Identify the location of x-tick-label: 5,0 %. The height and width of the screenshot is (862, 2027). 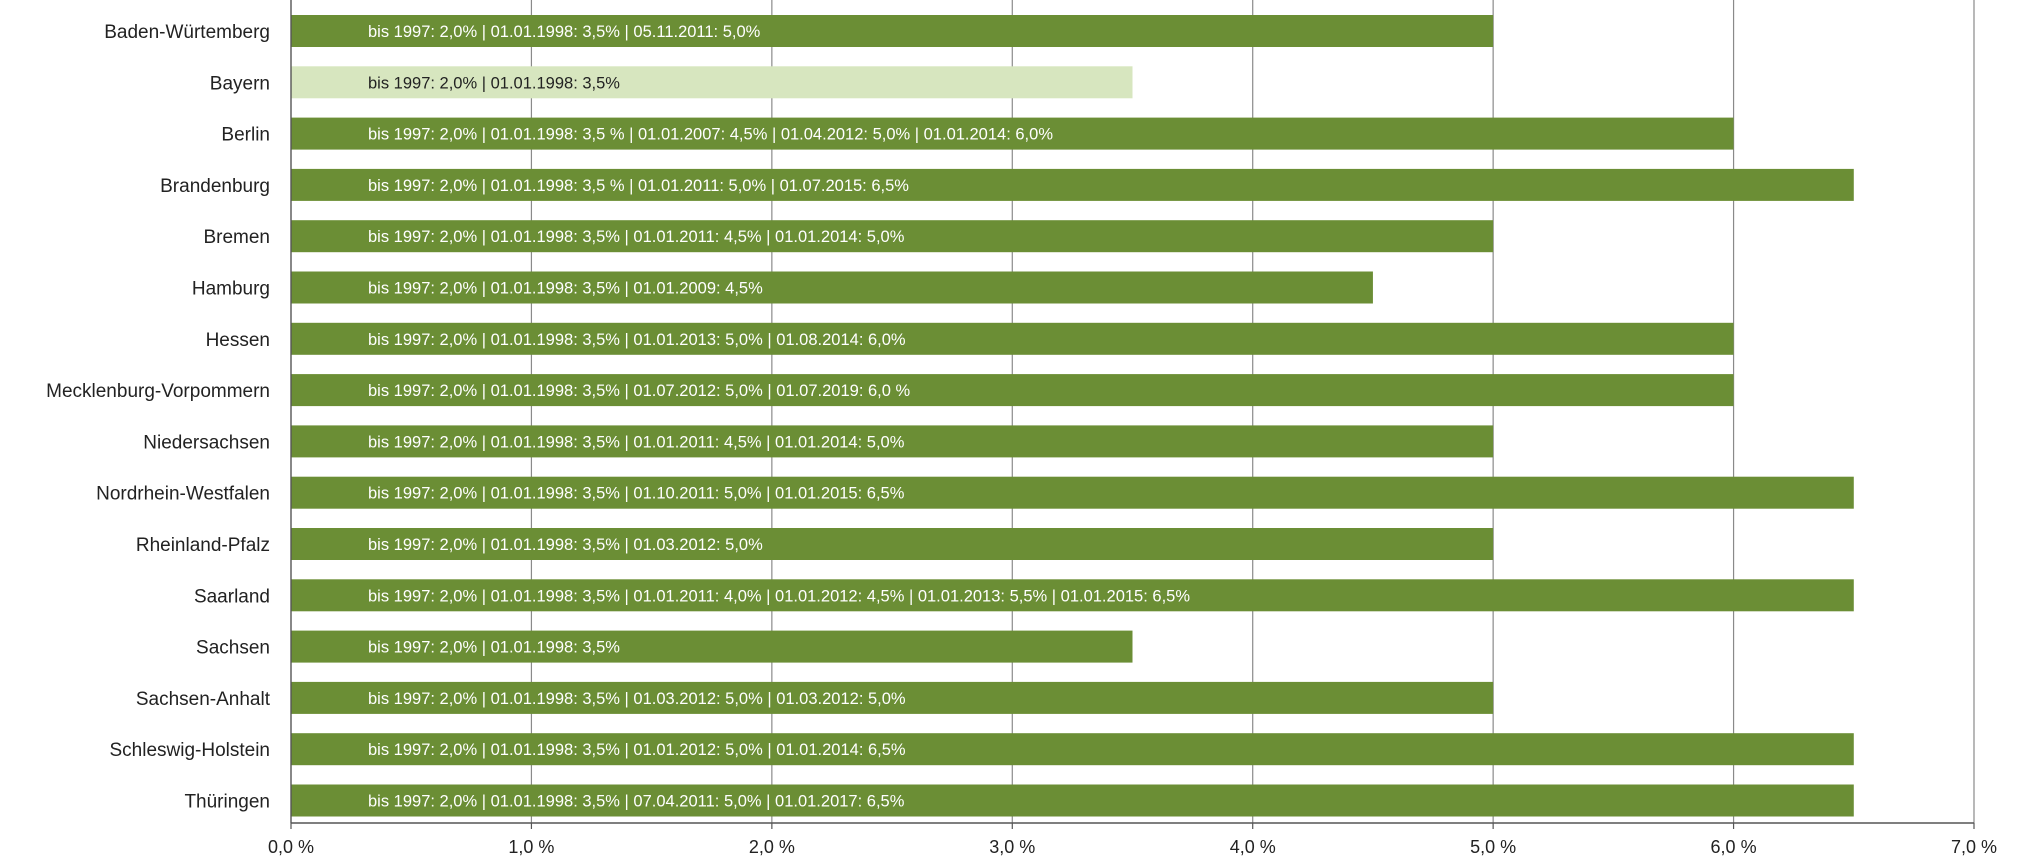
(1493, 847).